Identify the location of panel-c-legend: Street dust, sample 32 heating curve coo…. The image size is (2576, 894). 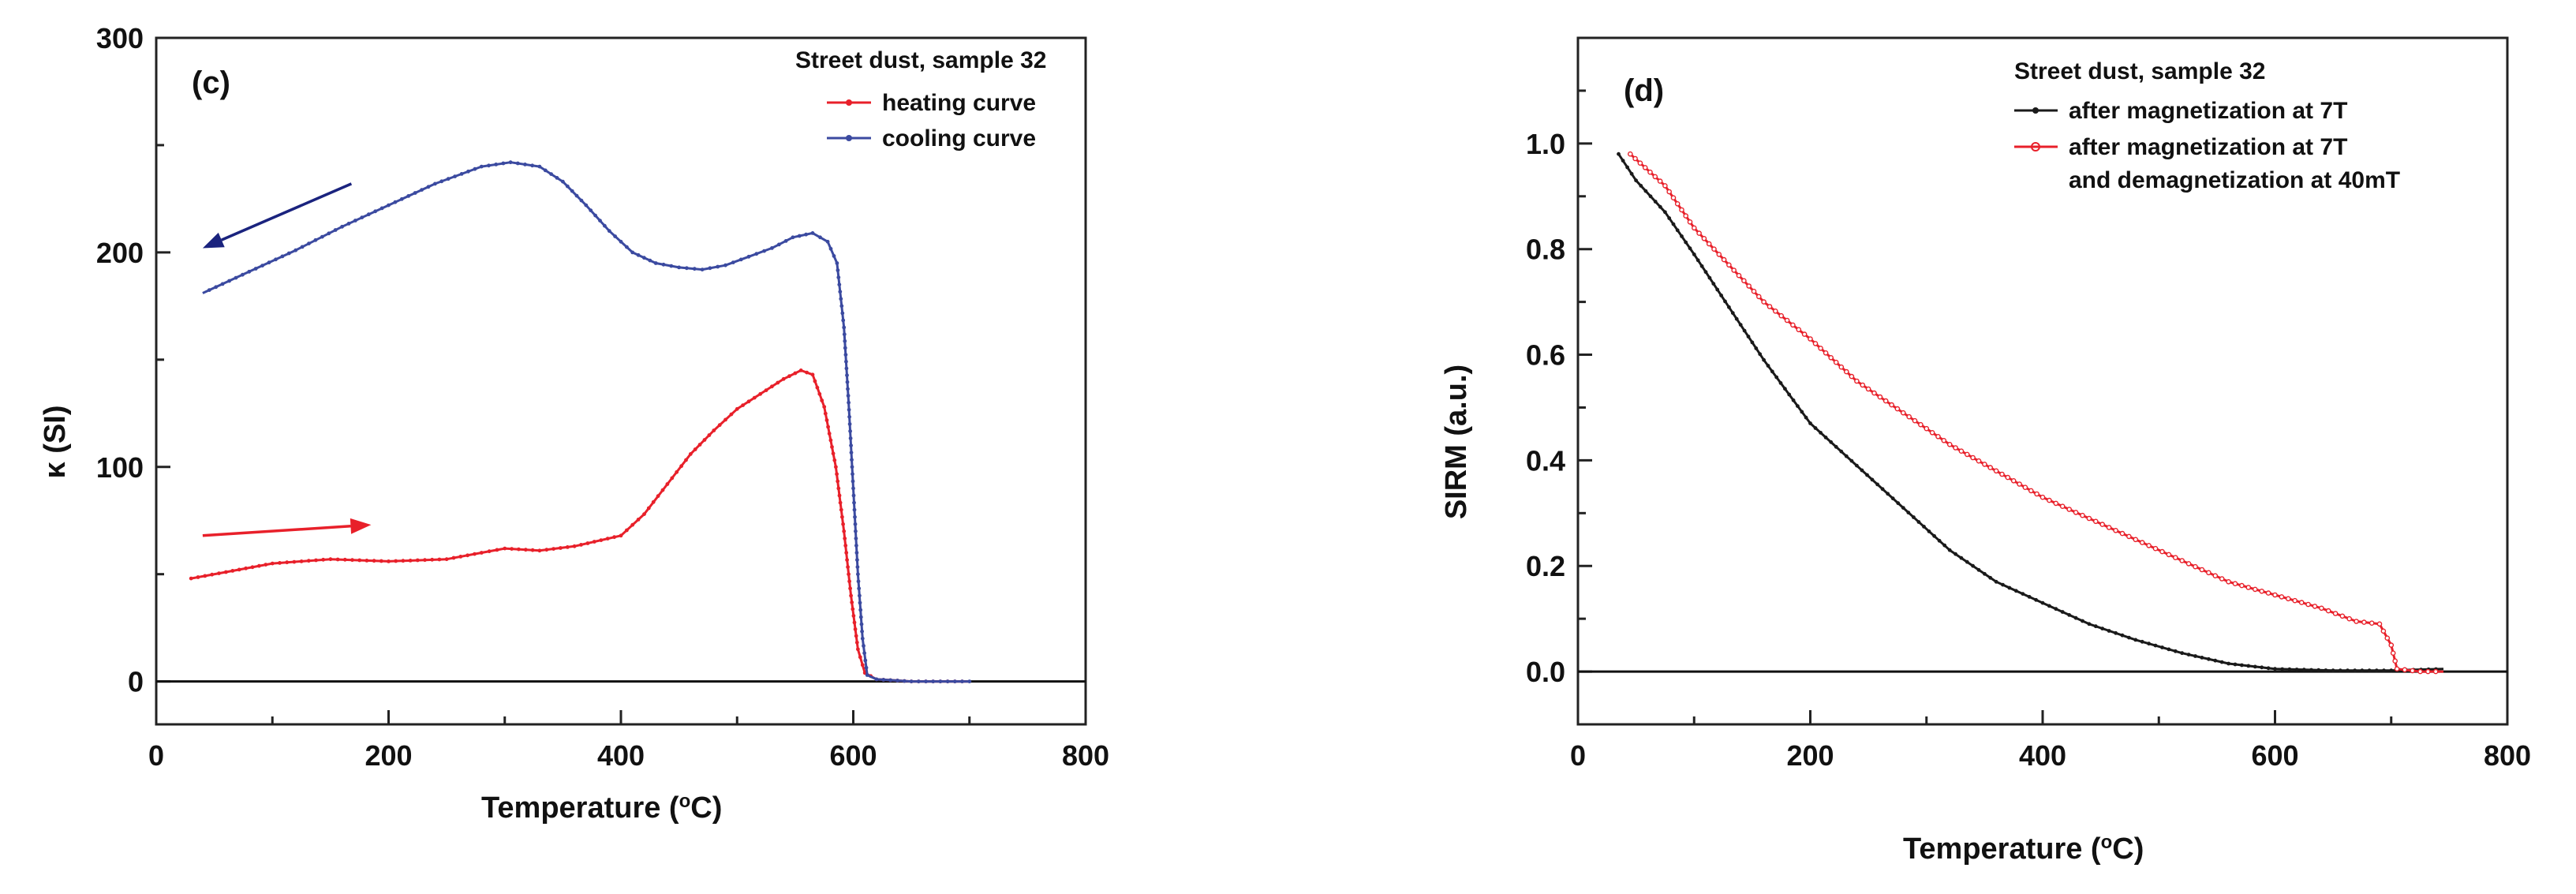
(920, 99).